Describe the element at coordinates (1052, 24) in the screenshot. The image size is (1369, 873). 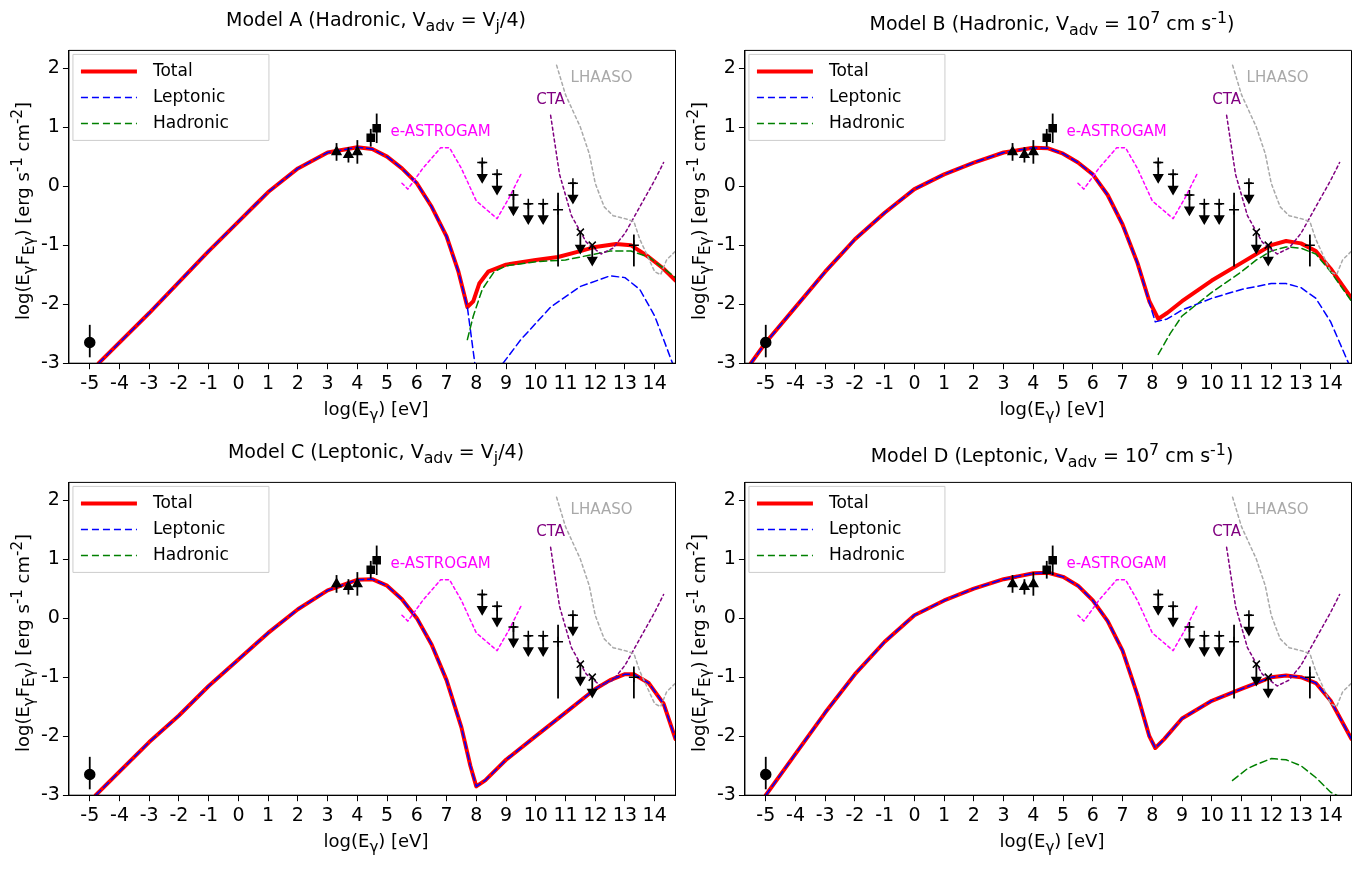
I see `chart-title: Model B (Hadronic, V$_{adv}$ = 10$^{7}$ cm s$^{-1}$)` at that location.